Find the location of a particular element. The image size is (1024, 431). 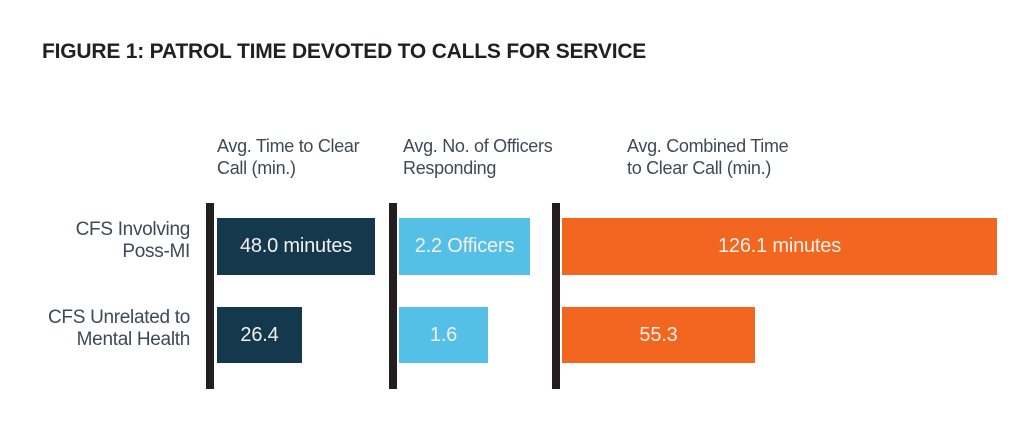

bar-time-to-clear-unrelated: 26.4 is located at coordinates (259, 335).